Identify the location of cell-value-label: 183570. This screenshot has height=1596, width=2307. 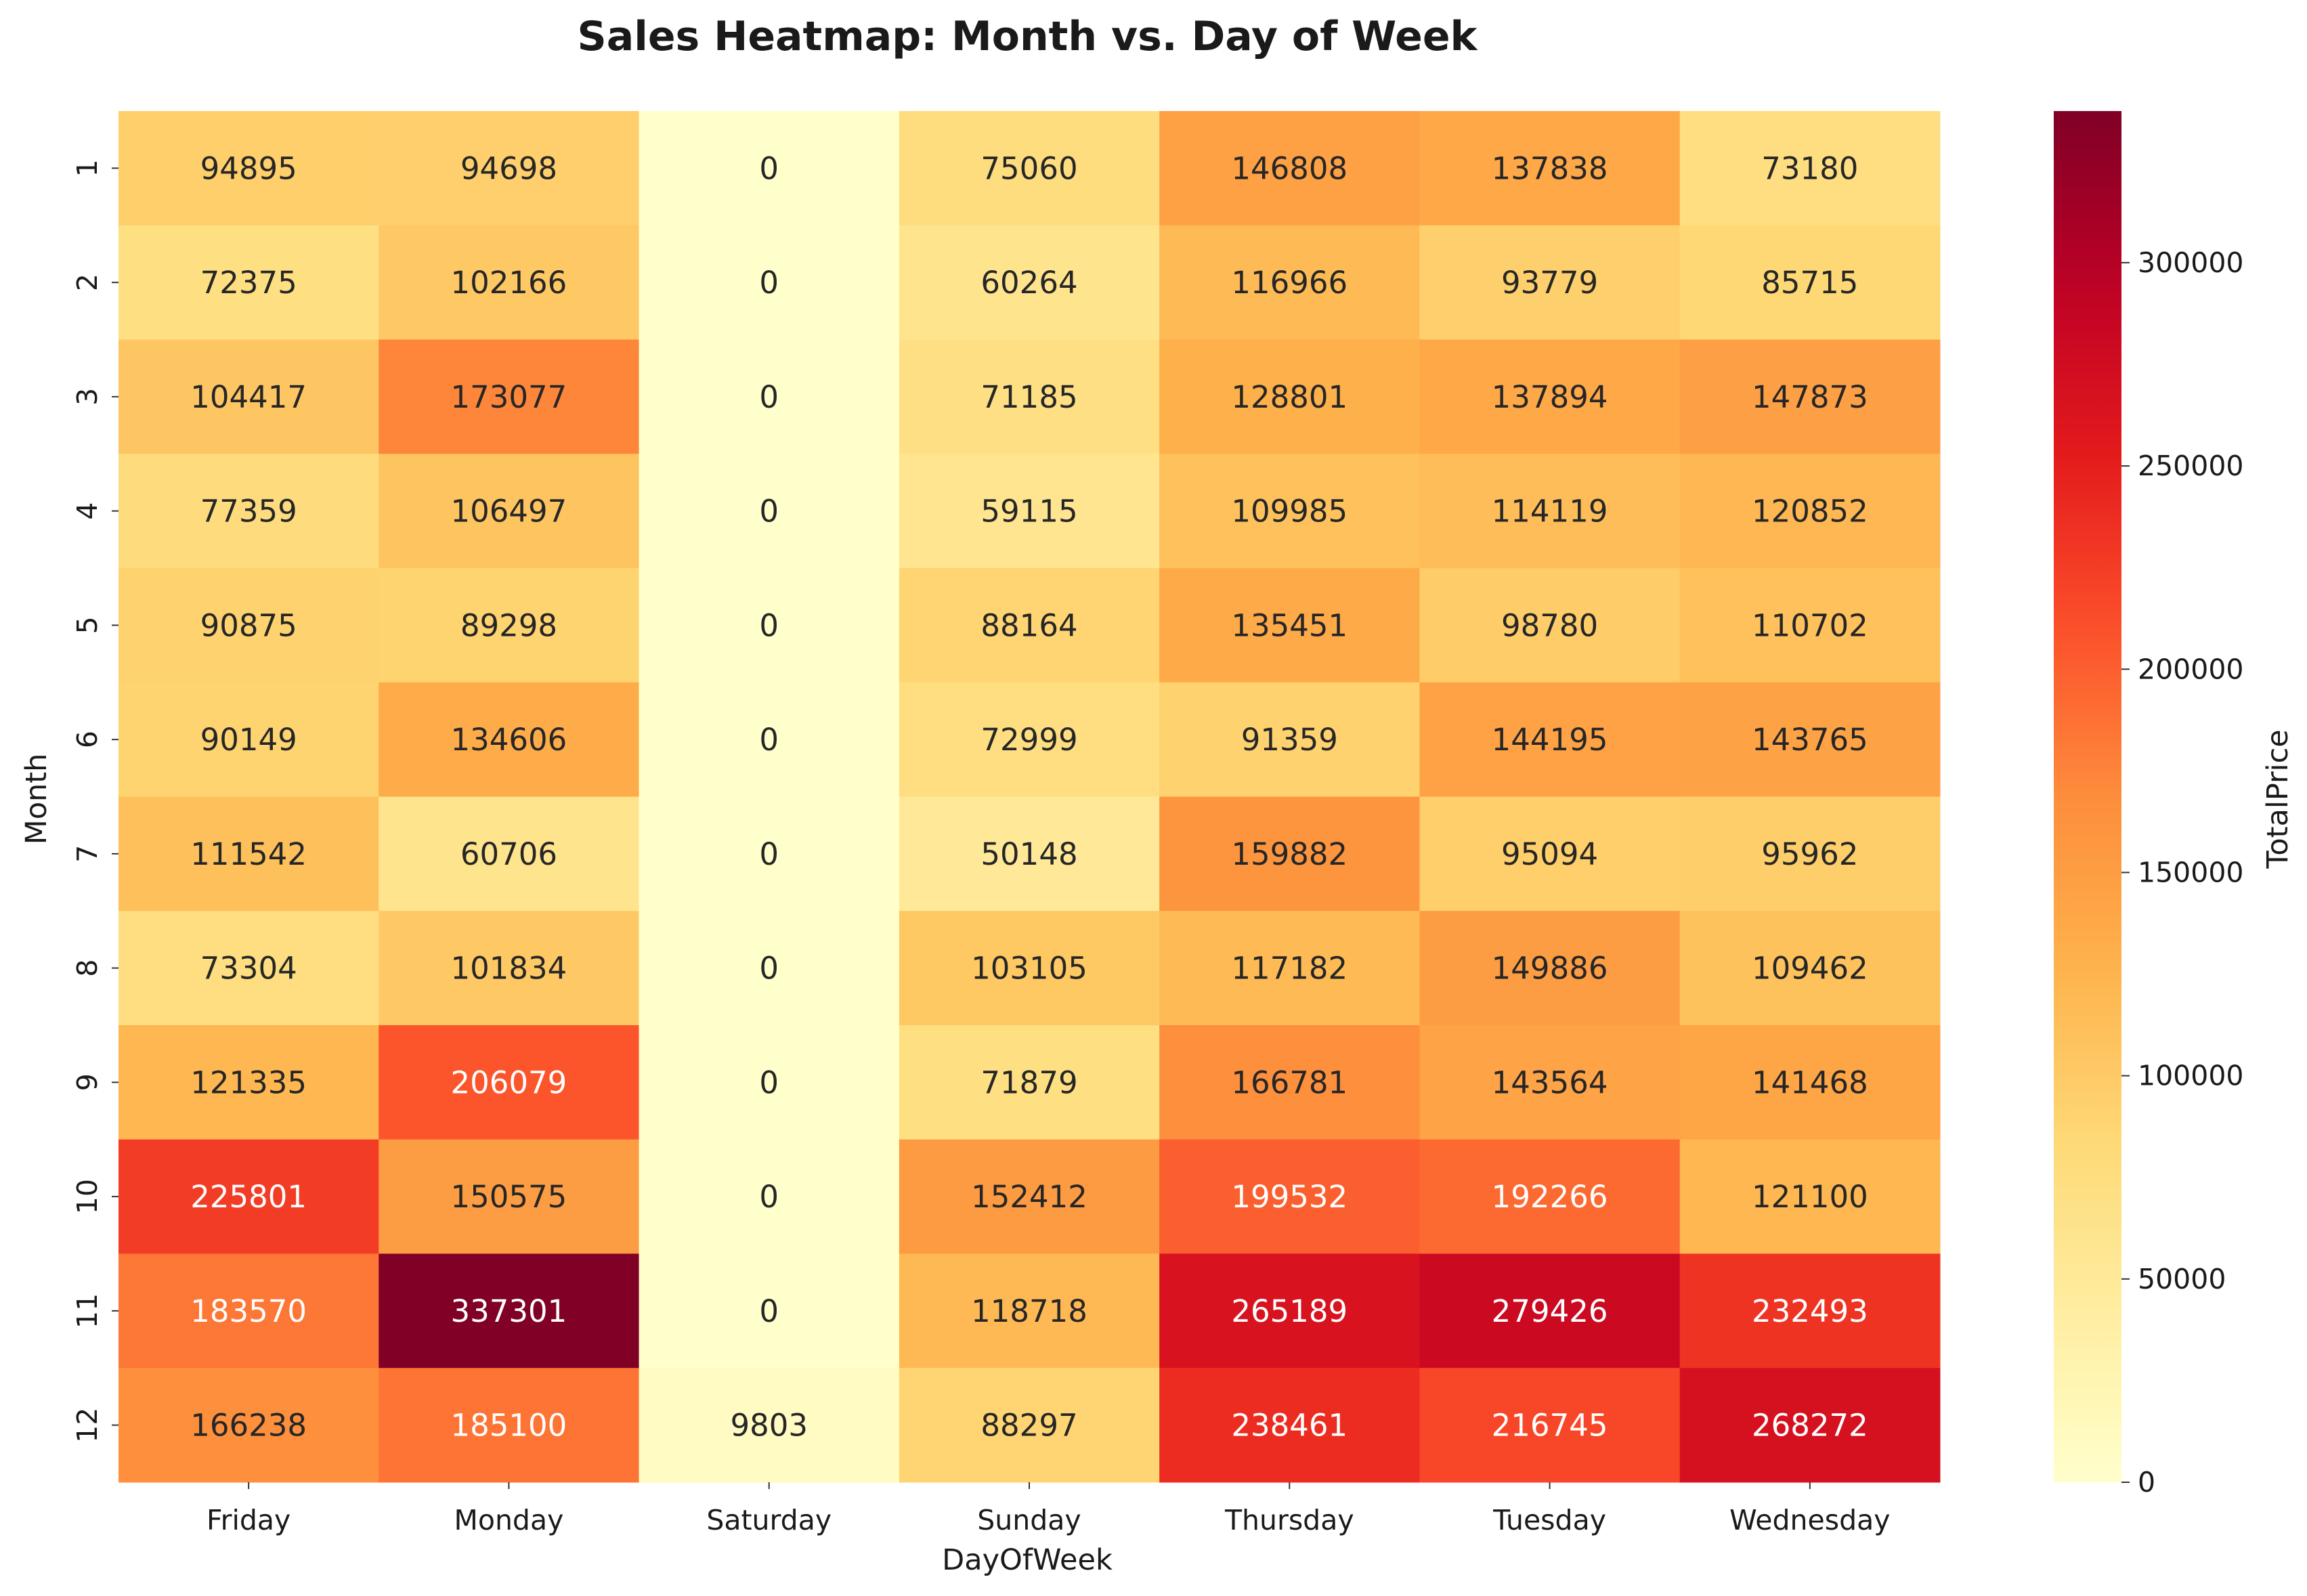
(249, 1311).